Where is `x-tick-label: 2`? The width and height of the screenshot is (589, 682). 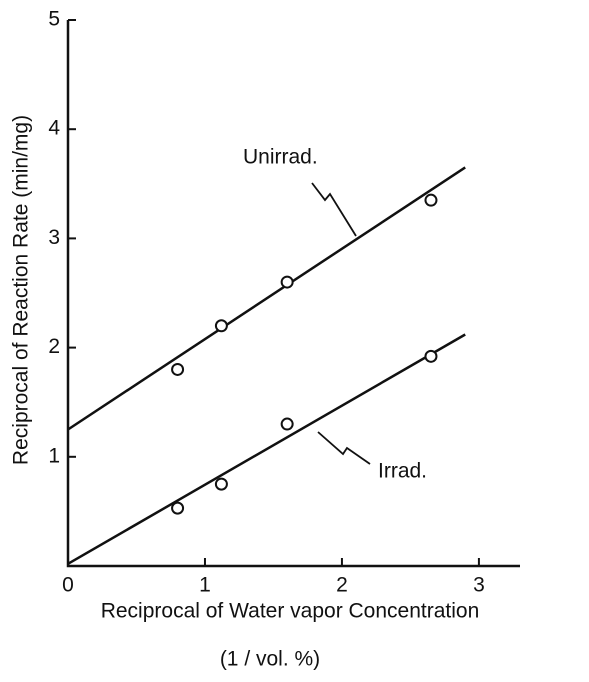 x-tick-label: 2 is located at coordinates (342, 585).